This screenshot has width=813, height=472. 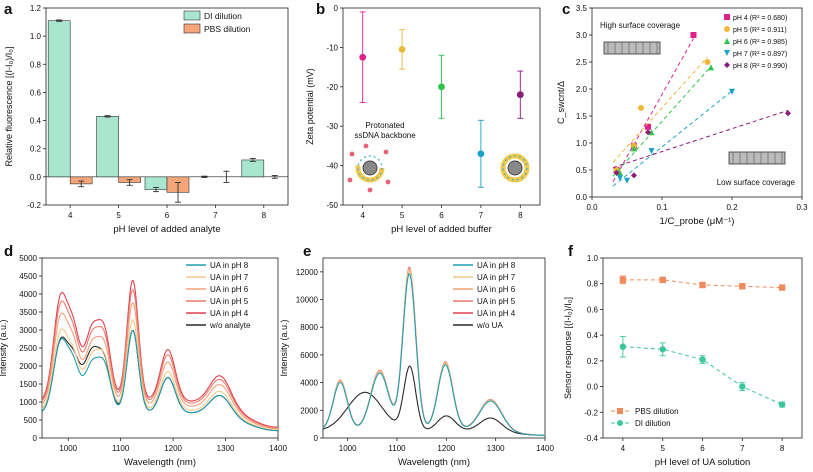 I want to click on y-tick-label: 1.5, so click(x=582, y=116).